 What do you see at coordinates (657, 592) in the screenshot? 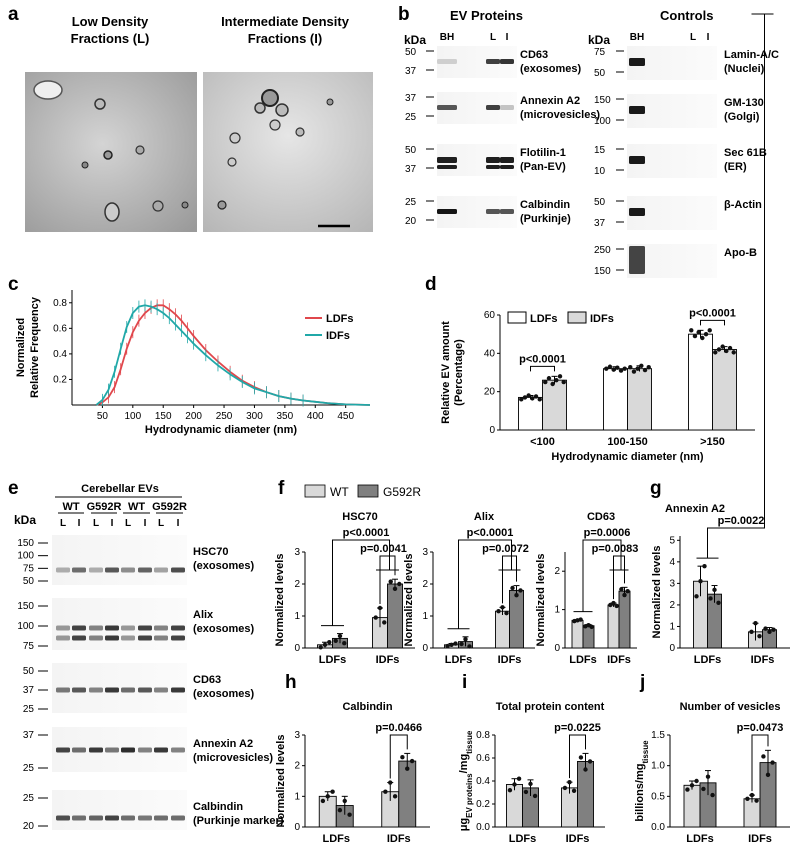
I see `g-ylabel: Normalized levels` at bounding box center [657, 592].